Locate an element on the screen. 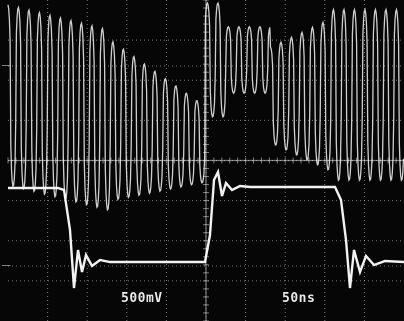  ground-marker-lower: ── is located at coordinates (6, 266).